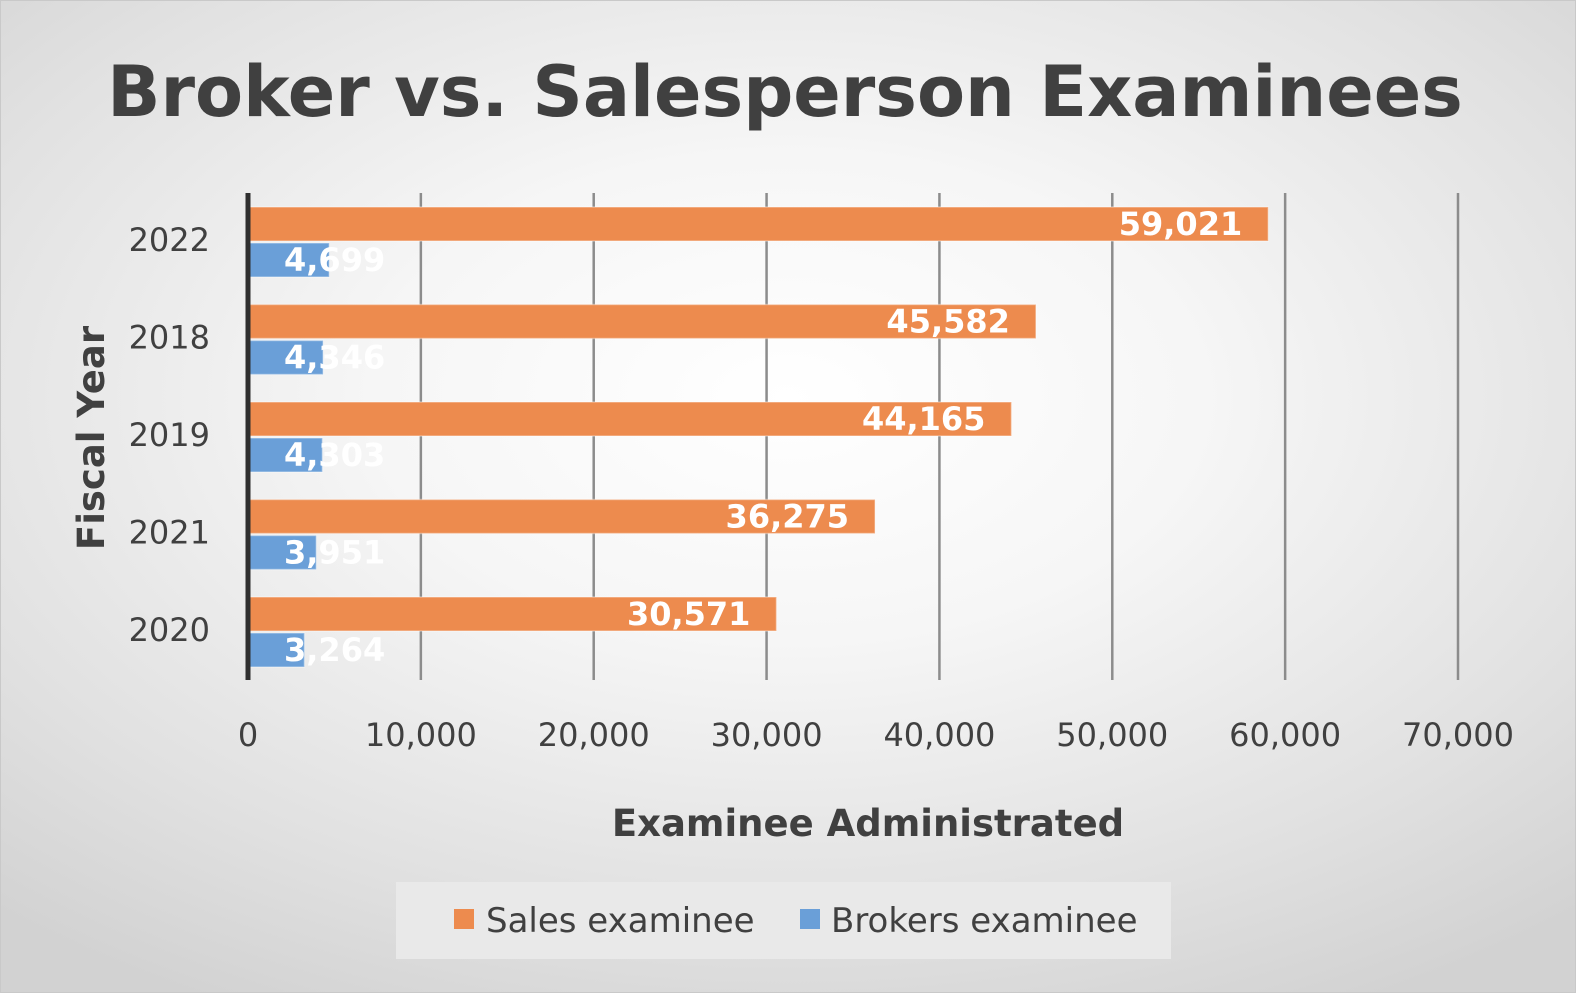 The width and height of the screenshot is (1576, 993). I want to click on data-label-brokers: 4,699, so click(334, 260).